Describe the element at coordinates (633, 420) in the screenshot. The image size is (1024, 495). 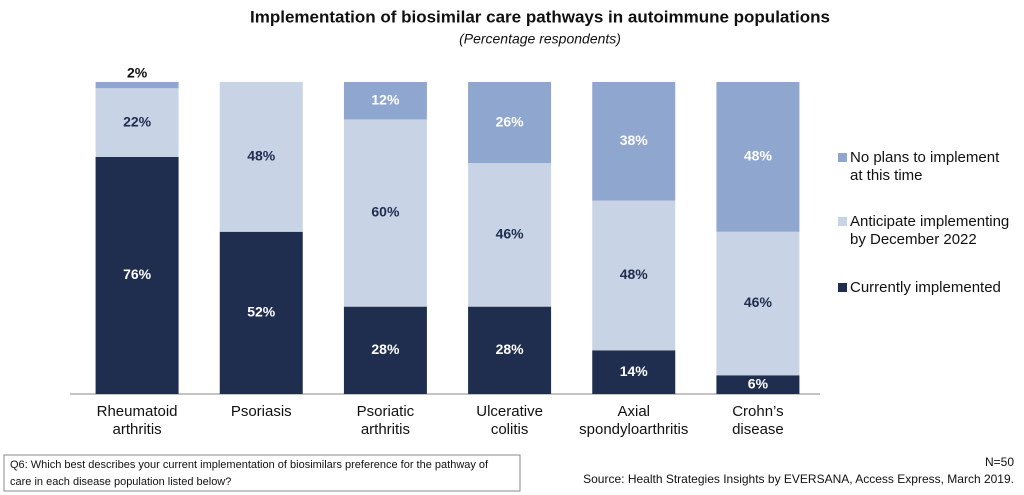
I see `x-tick-label: Axial spondyloarthritis` at that location.